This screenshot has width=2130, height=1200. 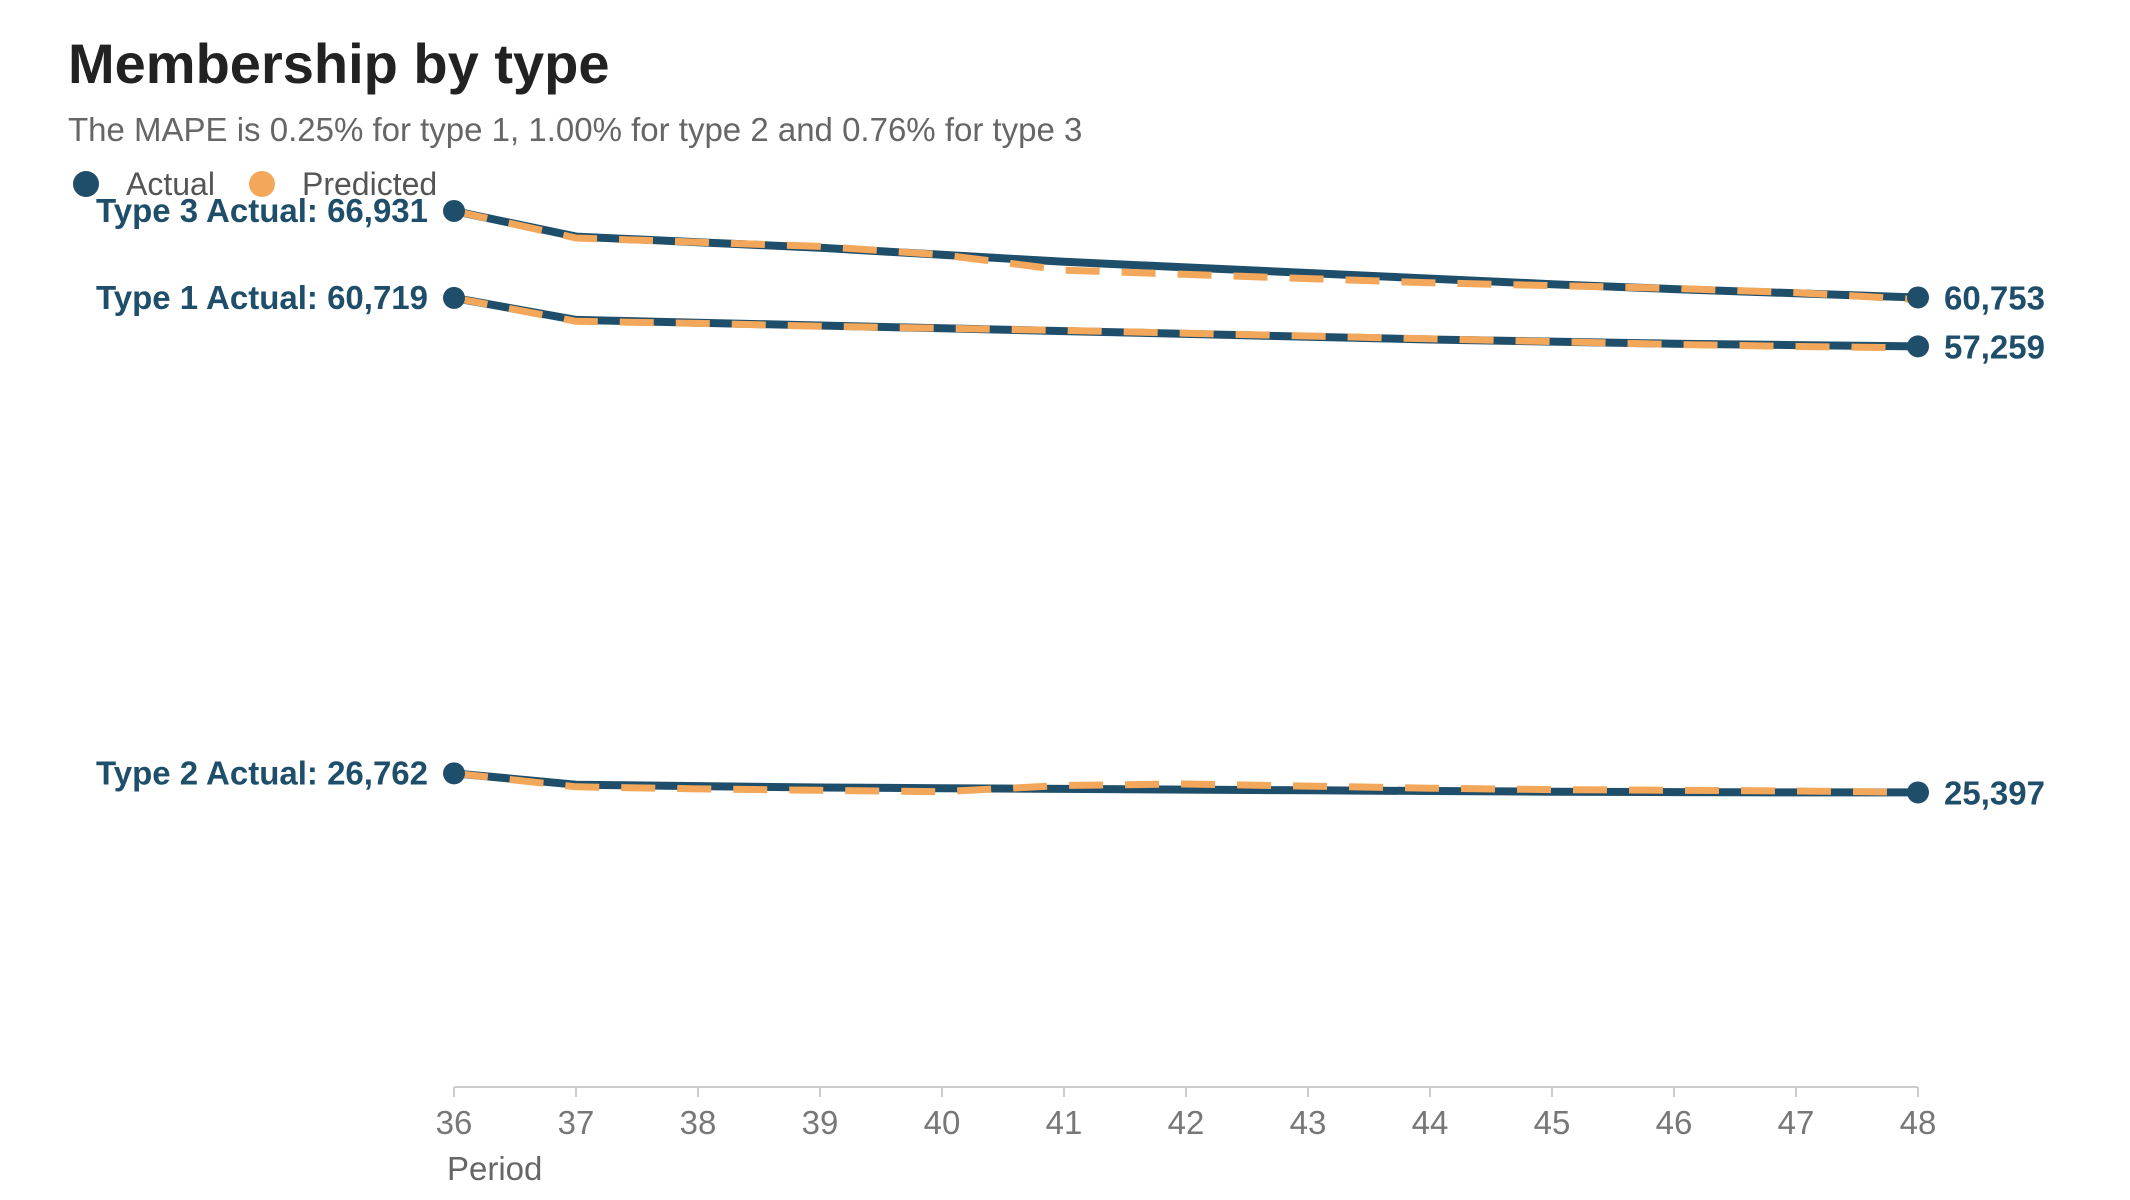 I want to click on type-2-end-label: 25,397, so click(x=1994, y=792).